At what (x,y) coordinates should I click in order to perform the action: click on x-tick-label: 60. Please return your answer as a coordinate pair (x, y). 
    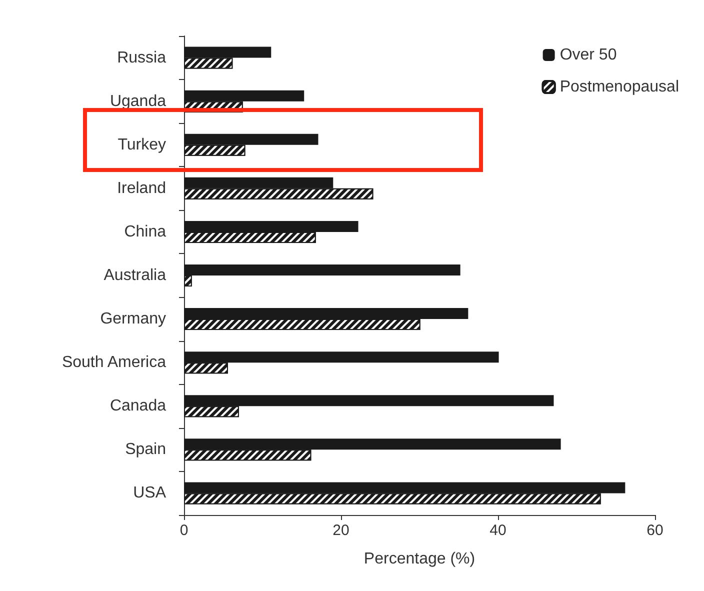
    Looking at the image, I should click on (655, 530).